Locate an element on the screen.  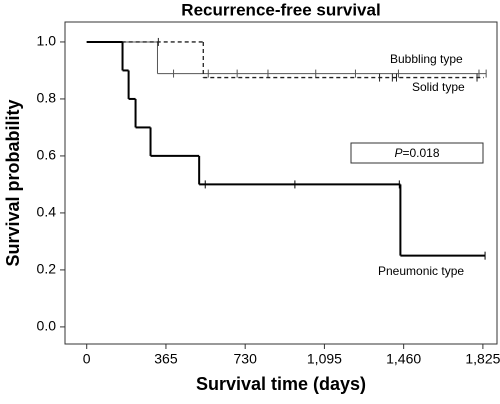
series-label: Bubbling type is located at coordinates (426, 59).